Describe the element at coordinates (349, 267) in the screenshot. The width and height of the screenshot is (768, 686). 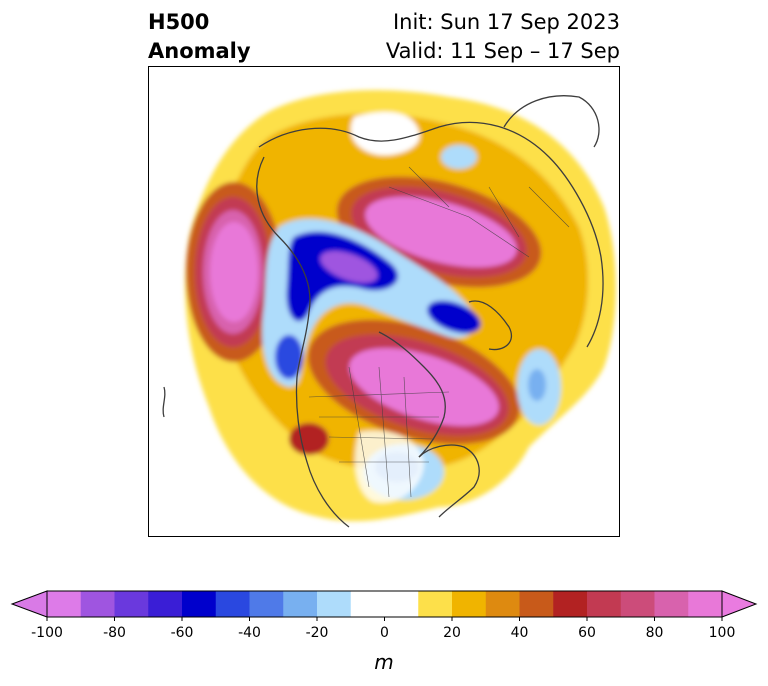
I see `low-core-b` at that location.